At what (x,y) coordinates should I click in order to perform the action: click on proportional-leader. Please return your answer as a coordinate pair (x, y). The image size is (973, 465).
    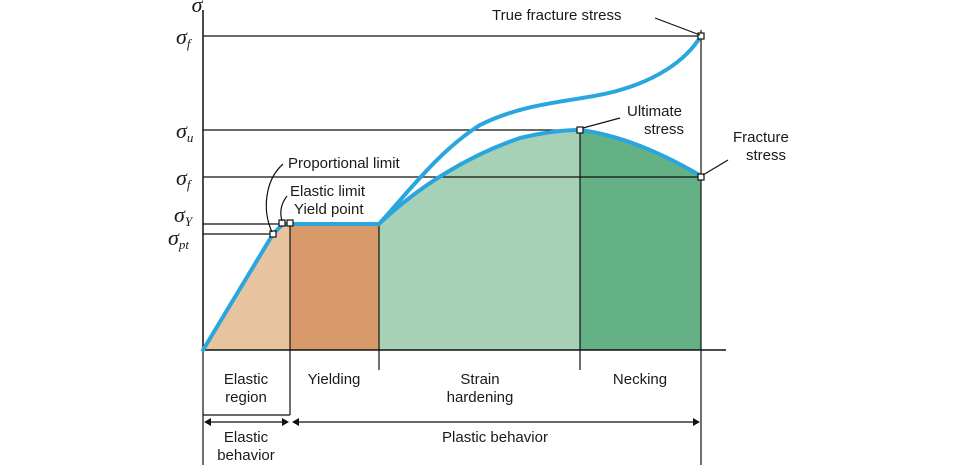
    Looking at the image, I should click on (274, 198).